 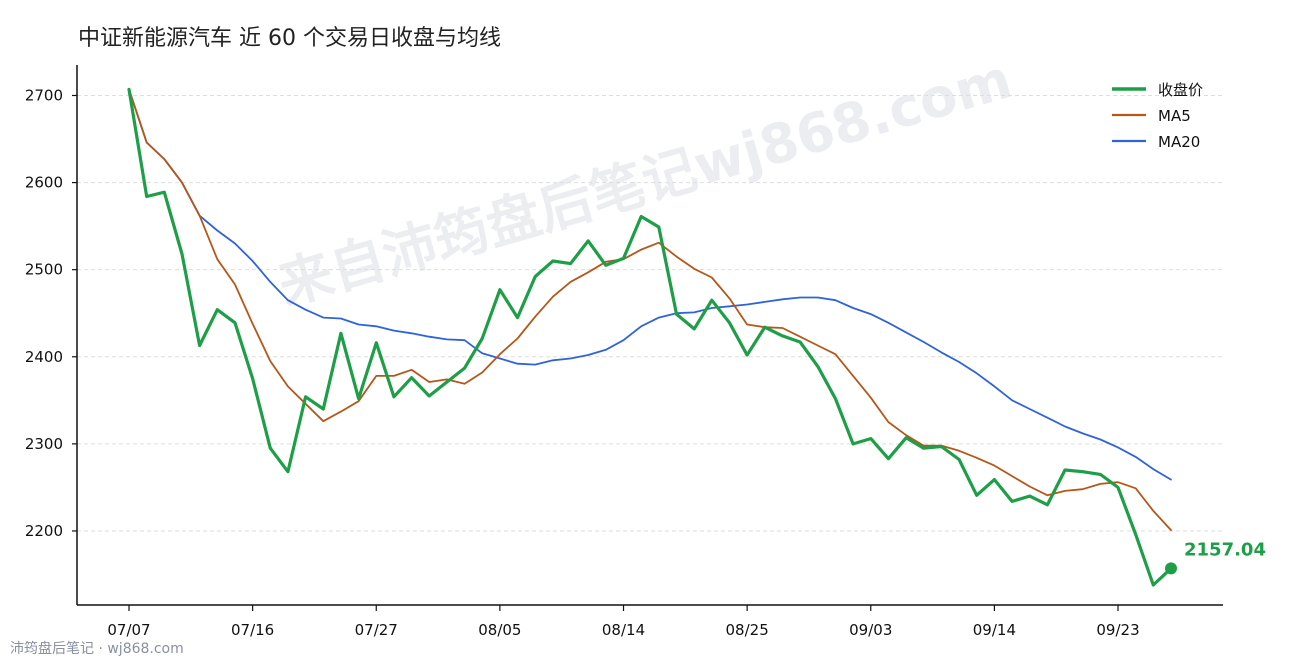 I want to click on x-tick-label-2: 07/27, so click(x=376, y=630).